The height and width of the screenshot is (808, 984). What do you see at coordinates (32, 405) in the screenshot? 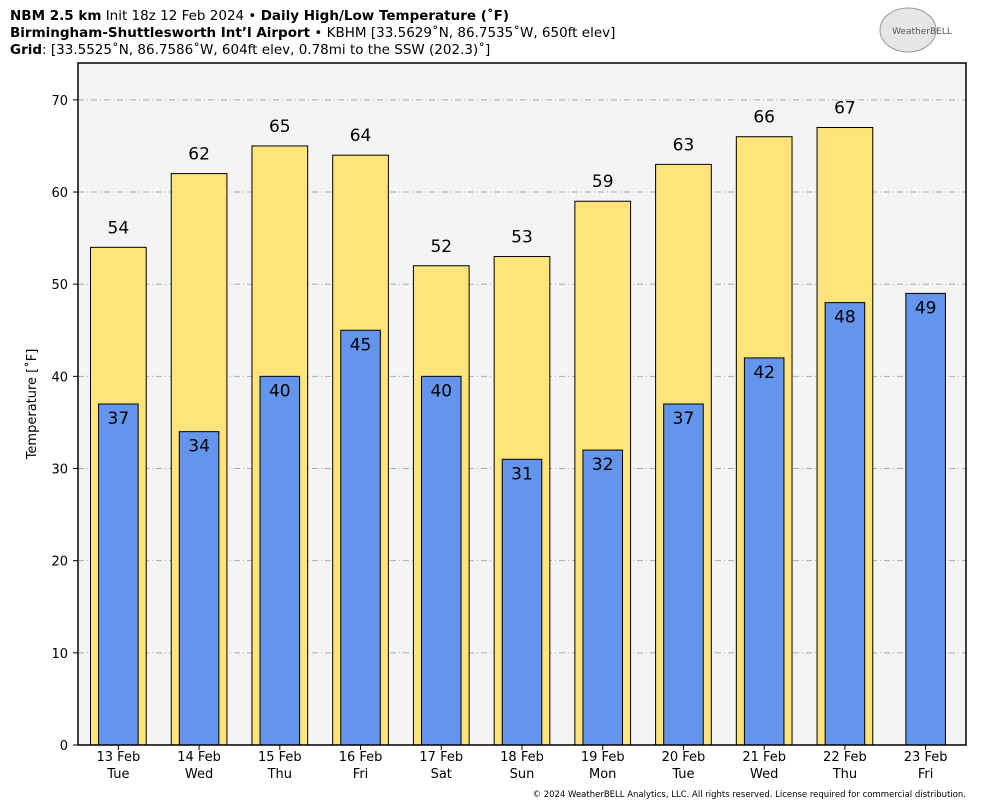
I see `y-axis-label: Temperature [˚F]` at bounding box center [32, 405].